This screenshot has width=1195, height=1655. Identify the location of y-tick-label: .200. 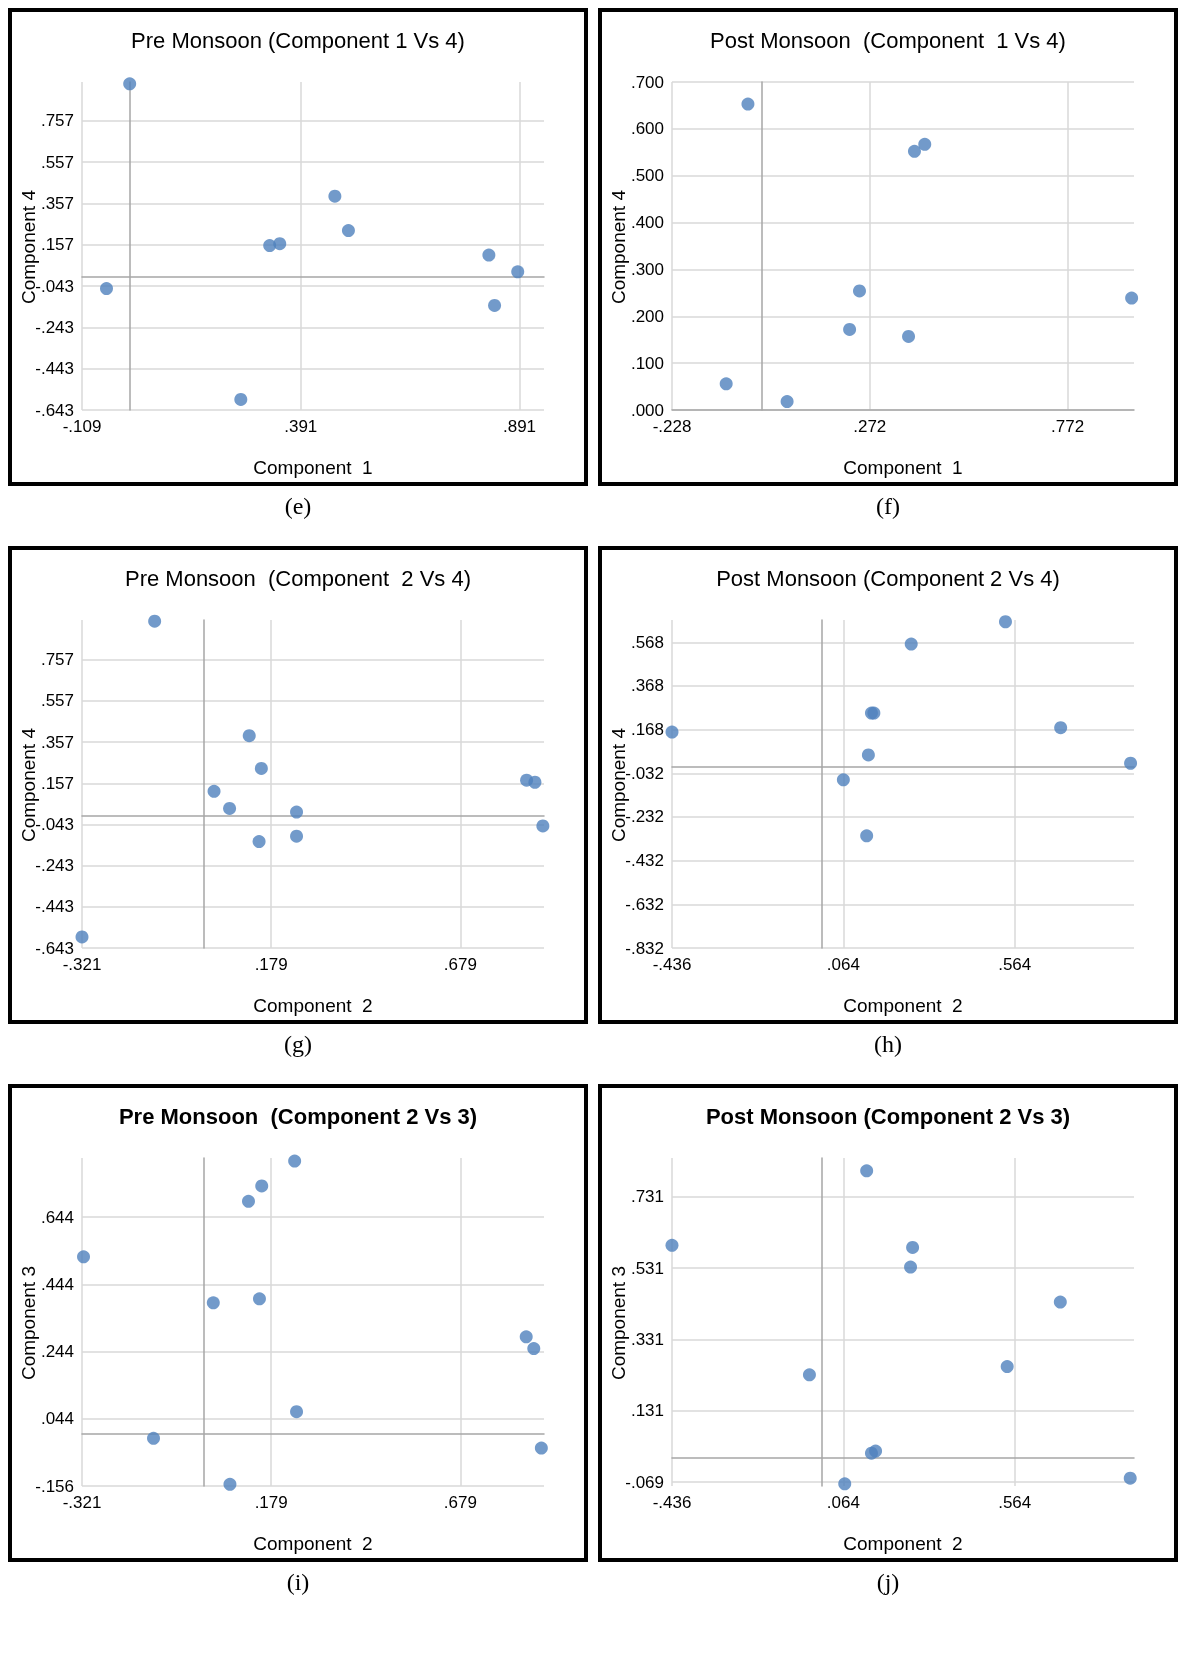
(647, 316).